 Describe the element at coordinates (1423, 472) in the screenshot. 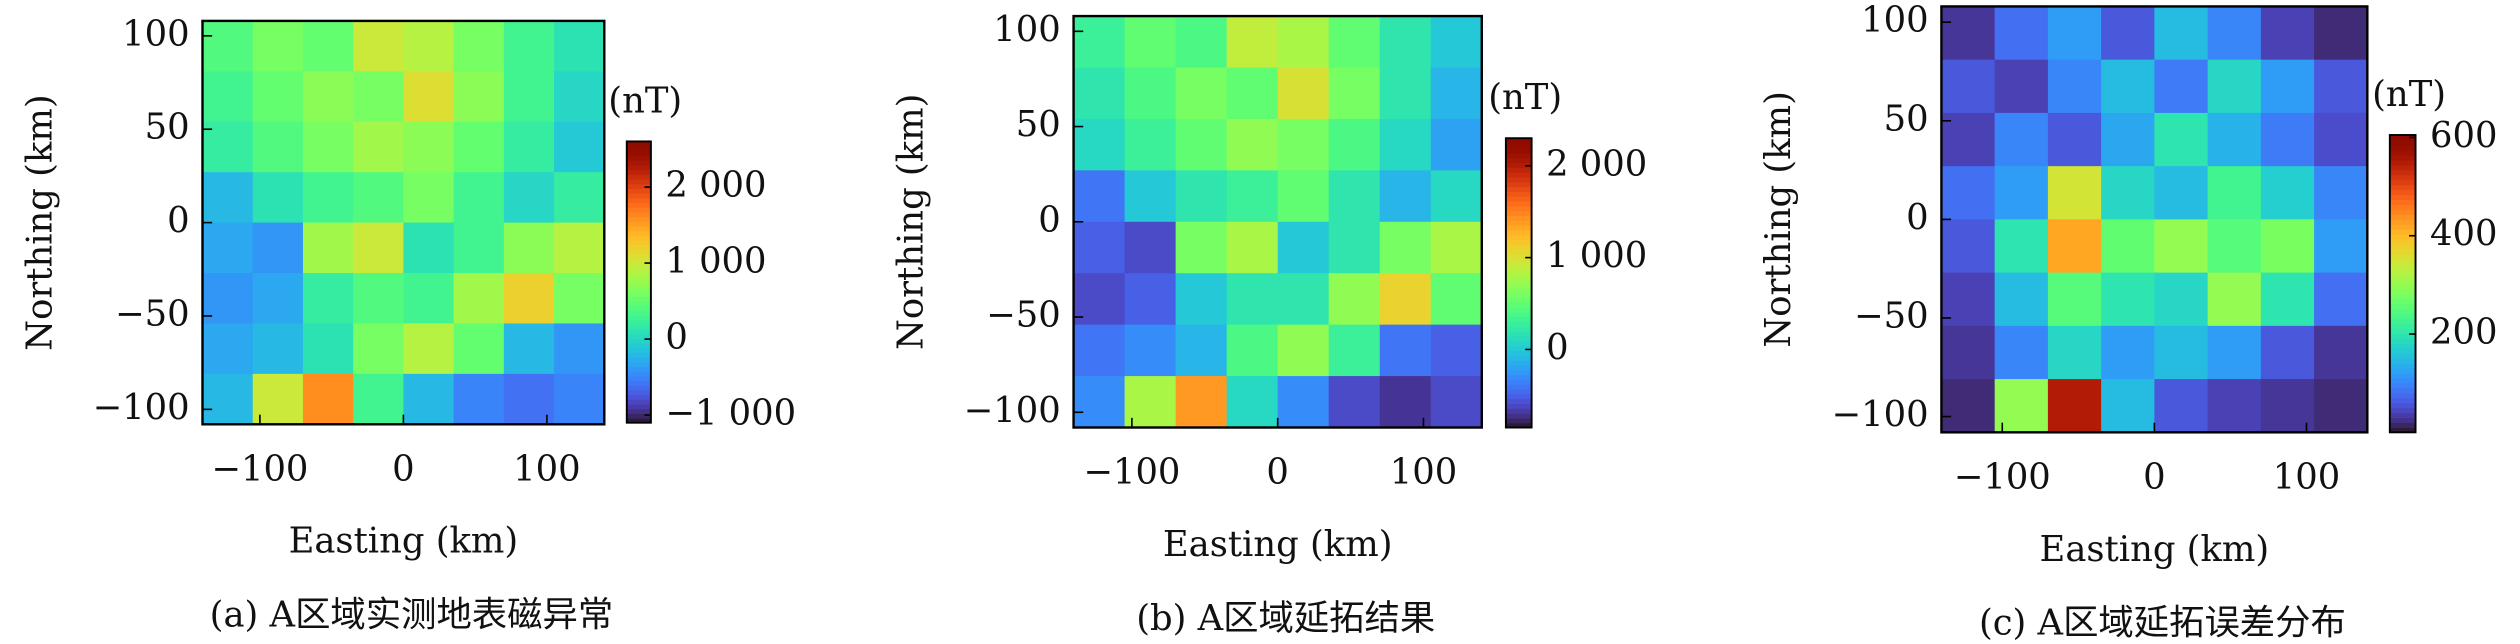

I see `x-tick-label: 100` at that location.